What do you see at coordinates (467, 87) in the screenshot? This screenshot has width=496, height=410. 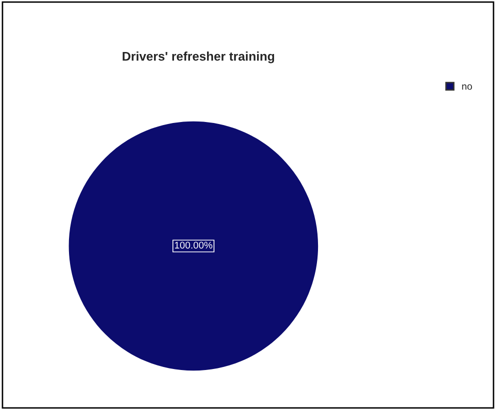 I see `legend-label: no` at bounding box center [467, 87].